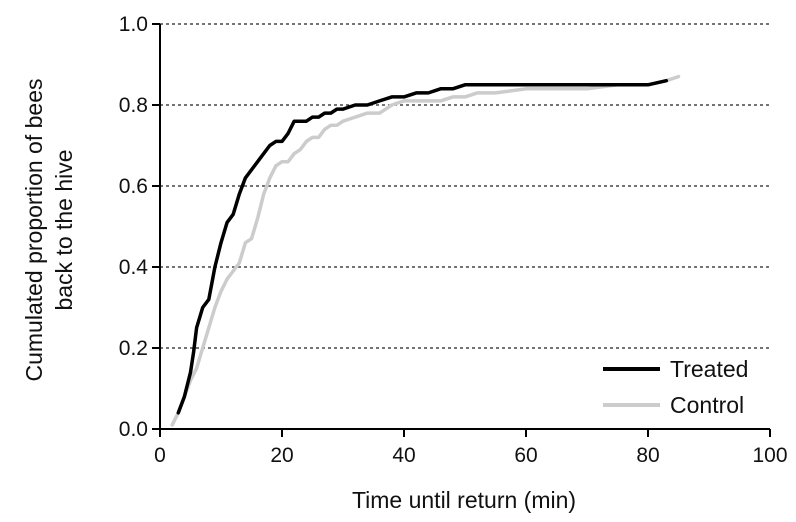  Describe the element at coordinates (133, 429) in the screenshot. I see `y-tick-label-0: 0.0` at that location.